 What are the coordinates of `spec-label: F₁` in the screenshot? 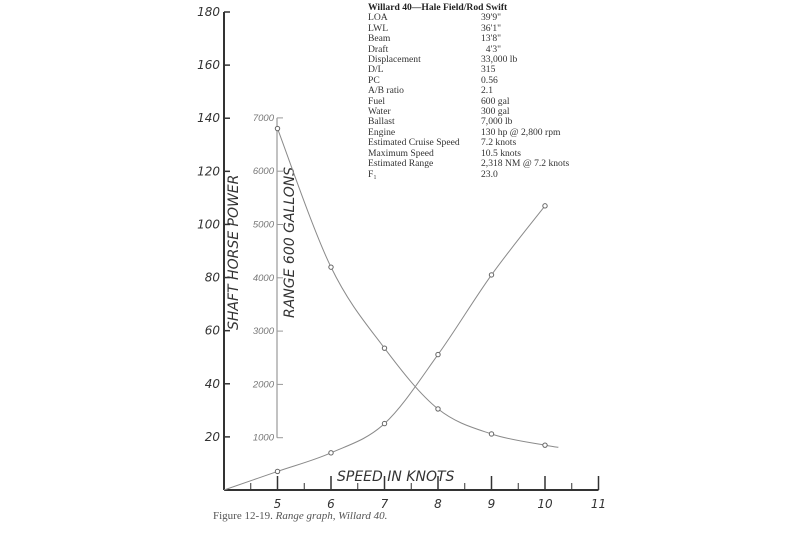 It's located at (372, 174).